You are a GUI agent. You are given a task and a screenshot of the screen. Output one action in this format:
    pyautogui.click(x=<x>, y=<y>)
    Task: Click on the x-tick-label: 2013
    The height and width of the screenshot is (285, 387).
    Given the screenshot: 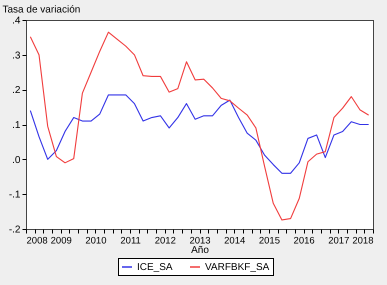 What is the action you would take?
    pyautogui.click(x=200, y=241)
    